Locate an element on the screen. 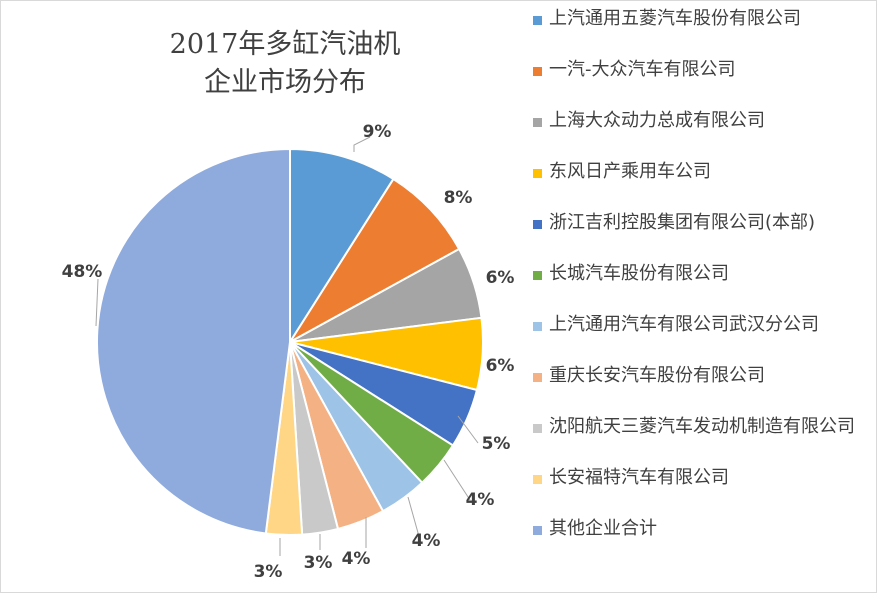 This screenshot has height=593, width=877. legend-item-10: 长安福特汽车有限公司 is located at coordinates (703, 490).